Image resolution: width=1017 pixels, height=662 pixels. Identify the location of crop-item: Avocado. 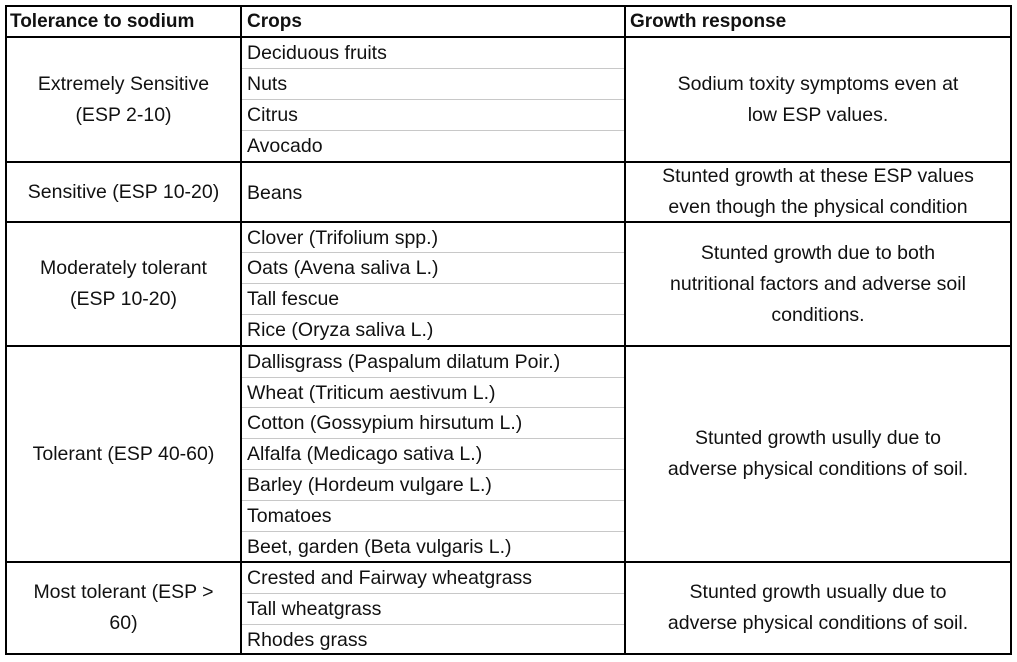
(285, 146).